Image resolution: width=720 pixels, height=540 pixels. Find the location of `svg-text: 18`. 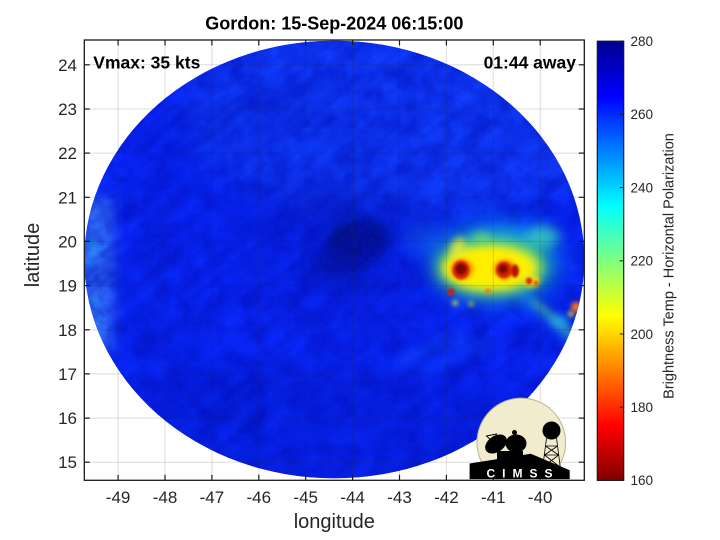

svg-text: 18 is located at coordinates (67, 330).